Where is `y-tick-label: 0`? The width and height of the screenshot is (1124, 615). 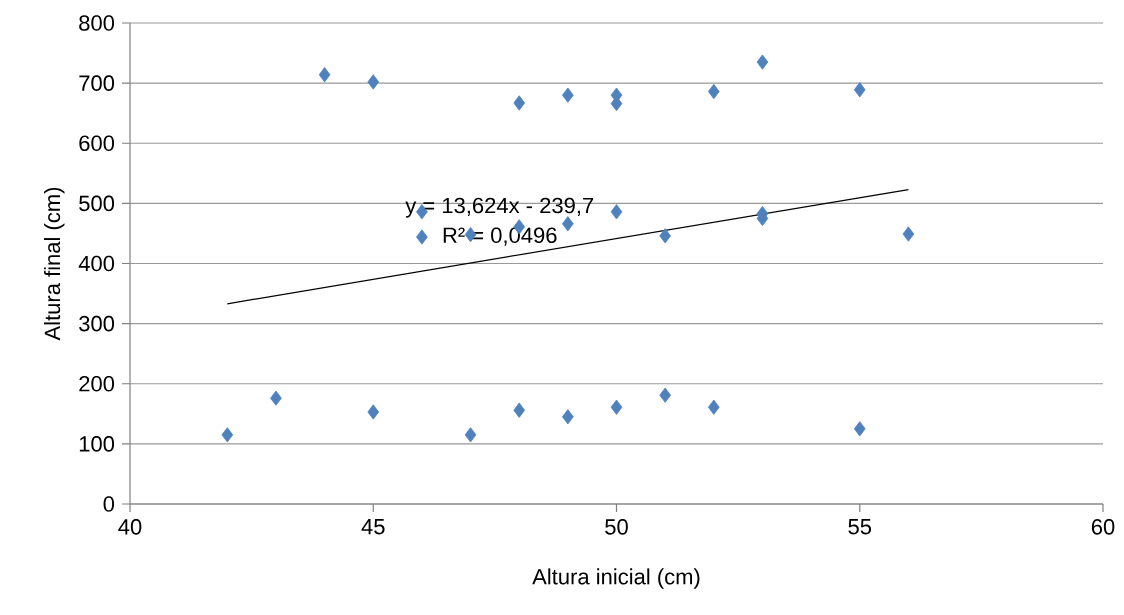
y-tick-label: 0 is located at coordinates (109, 504).